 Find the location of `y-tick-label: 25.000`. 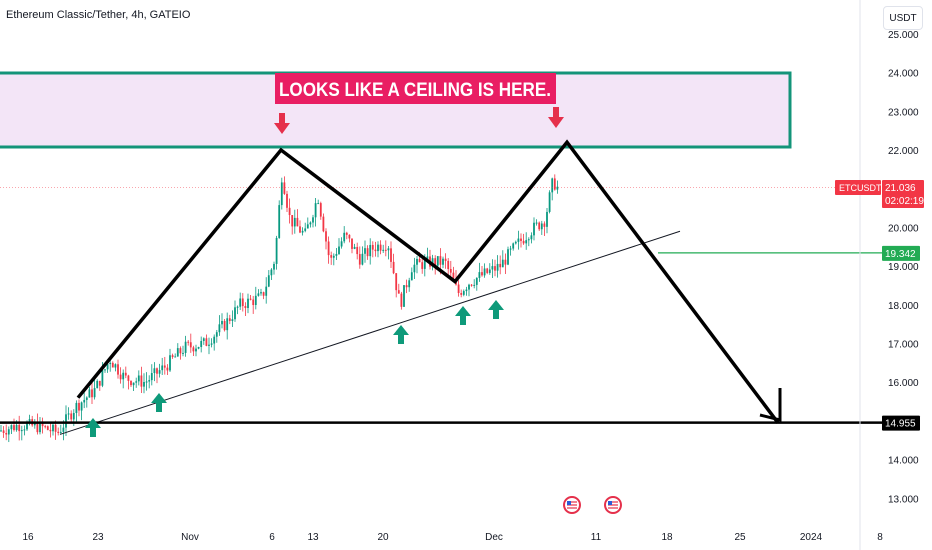

y-tick-label: 25.000 is located at coordinates (903, 35).